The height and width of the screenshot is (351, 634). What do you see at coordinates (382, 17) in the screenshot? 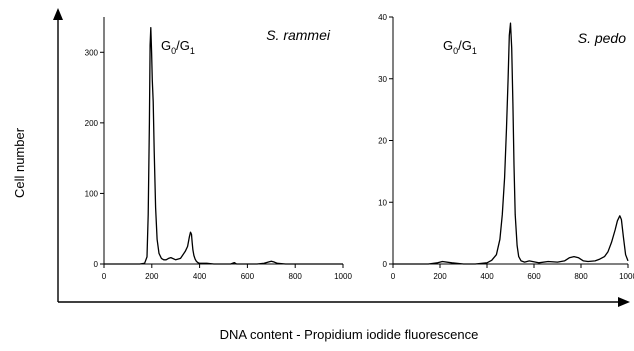
I see `y-tick-label: 40` at bounding box center [382, 17].